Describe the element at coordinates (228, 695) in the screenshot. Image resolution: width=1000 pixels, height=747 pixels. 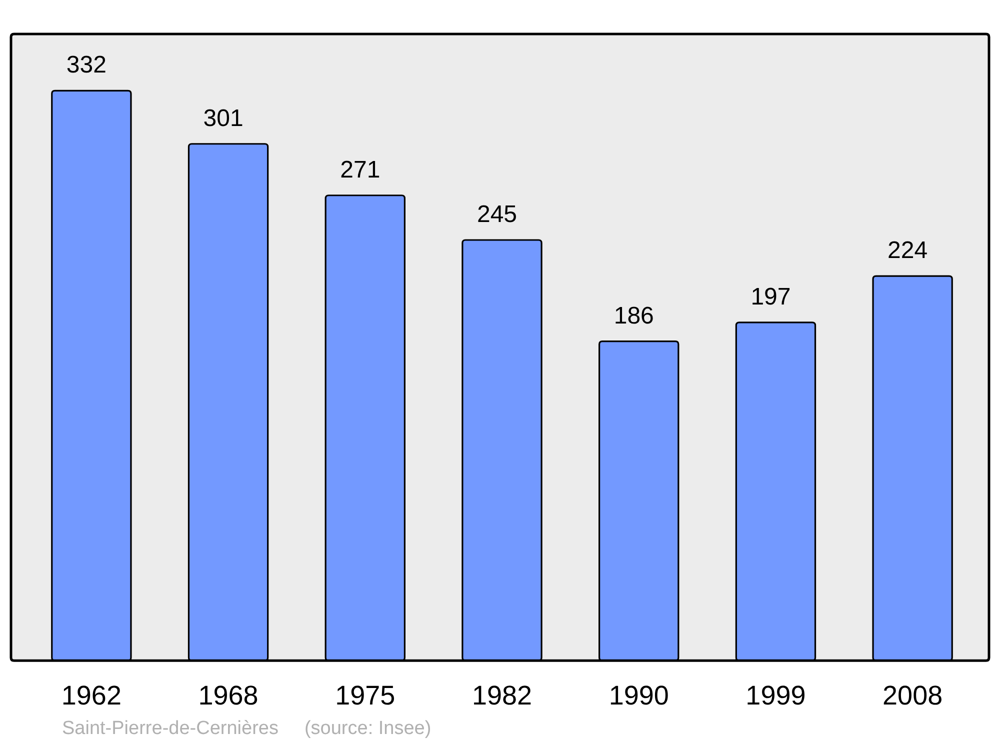
I see `x-tick-label: 1968` at that location.